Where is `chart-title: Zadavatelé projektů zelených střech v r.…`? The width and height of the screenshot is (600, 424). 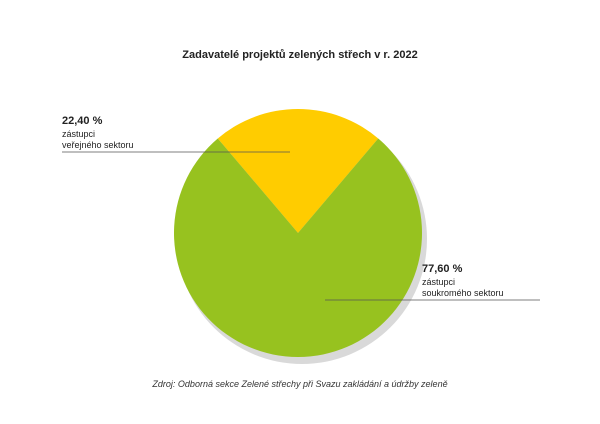 chart-title: Zadavatelé projektů zelených střech v r.… is located at coordinates (299, 55).